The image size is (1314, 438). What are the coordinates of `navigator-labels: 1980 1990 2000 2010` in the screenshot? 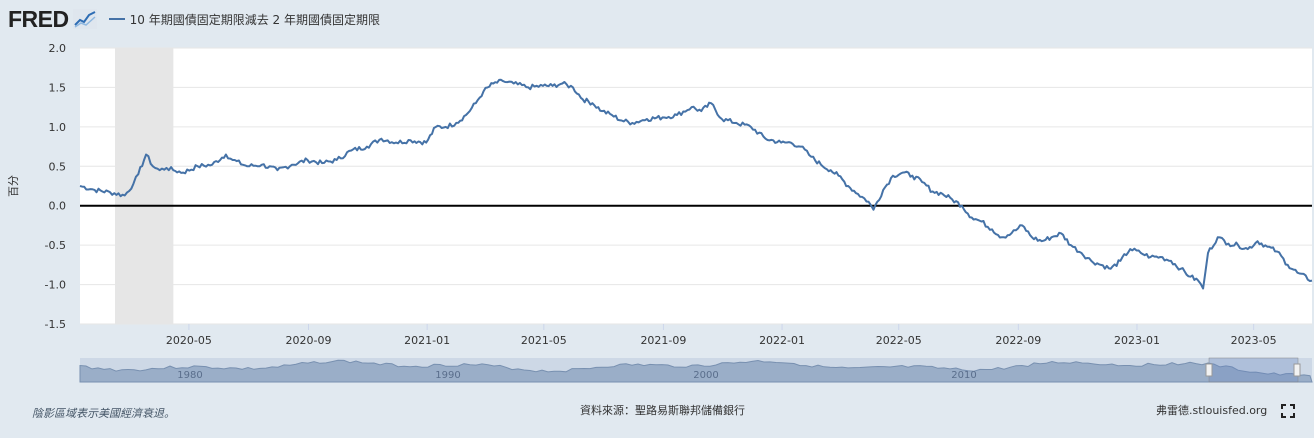 It's located at (576, 375).